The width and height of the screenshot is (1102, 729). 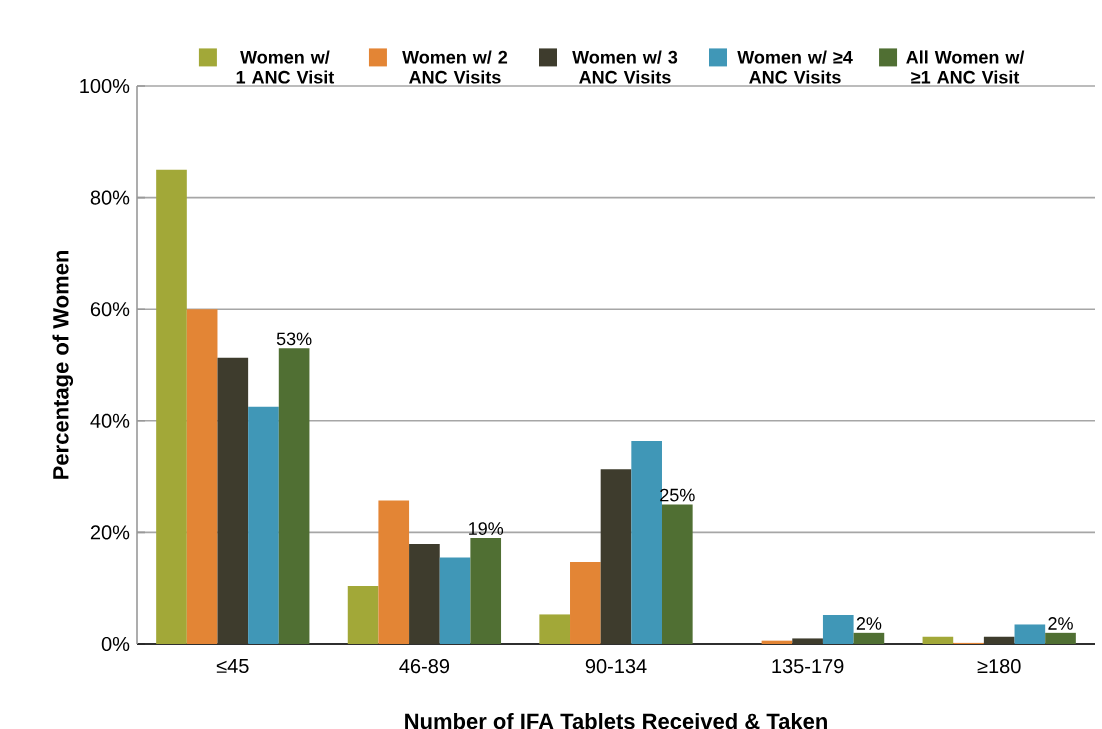 I want to click on x-tick-label: ≥180, so click(x=999, y=666).